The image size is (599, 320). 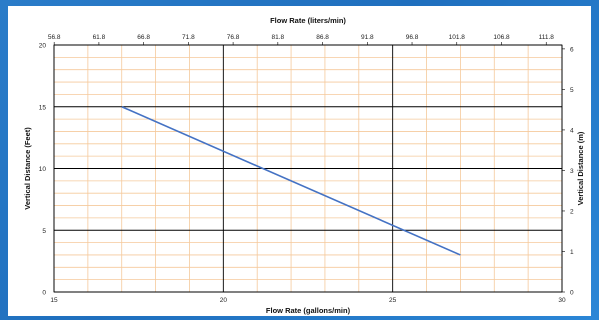 I want to click on x-top-tick-label: 86.8, so click(x=322, y=37).